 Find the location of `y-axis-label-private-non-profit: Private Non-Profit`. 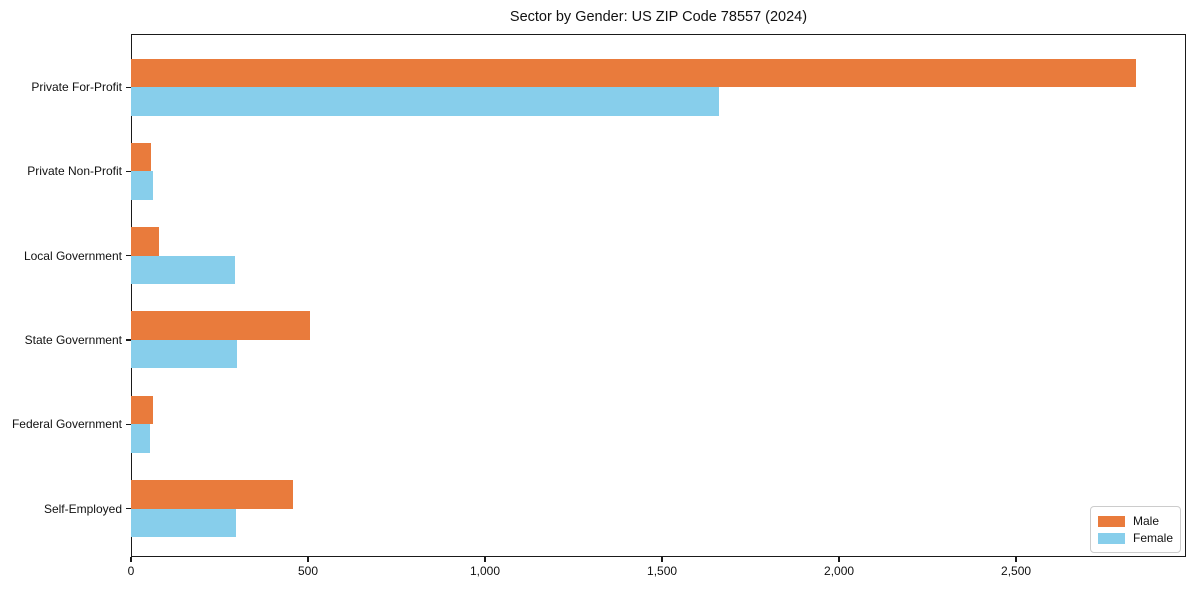

y-axis-label-private-non-profit: Private Non-Profit is located at coordinates (74, 171).